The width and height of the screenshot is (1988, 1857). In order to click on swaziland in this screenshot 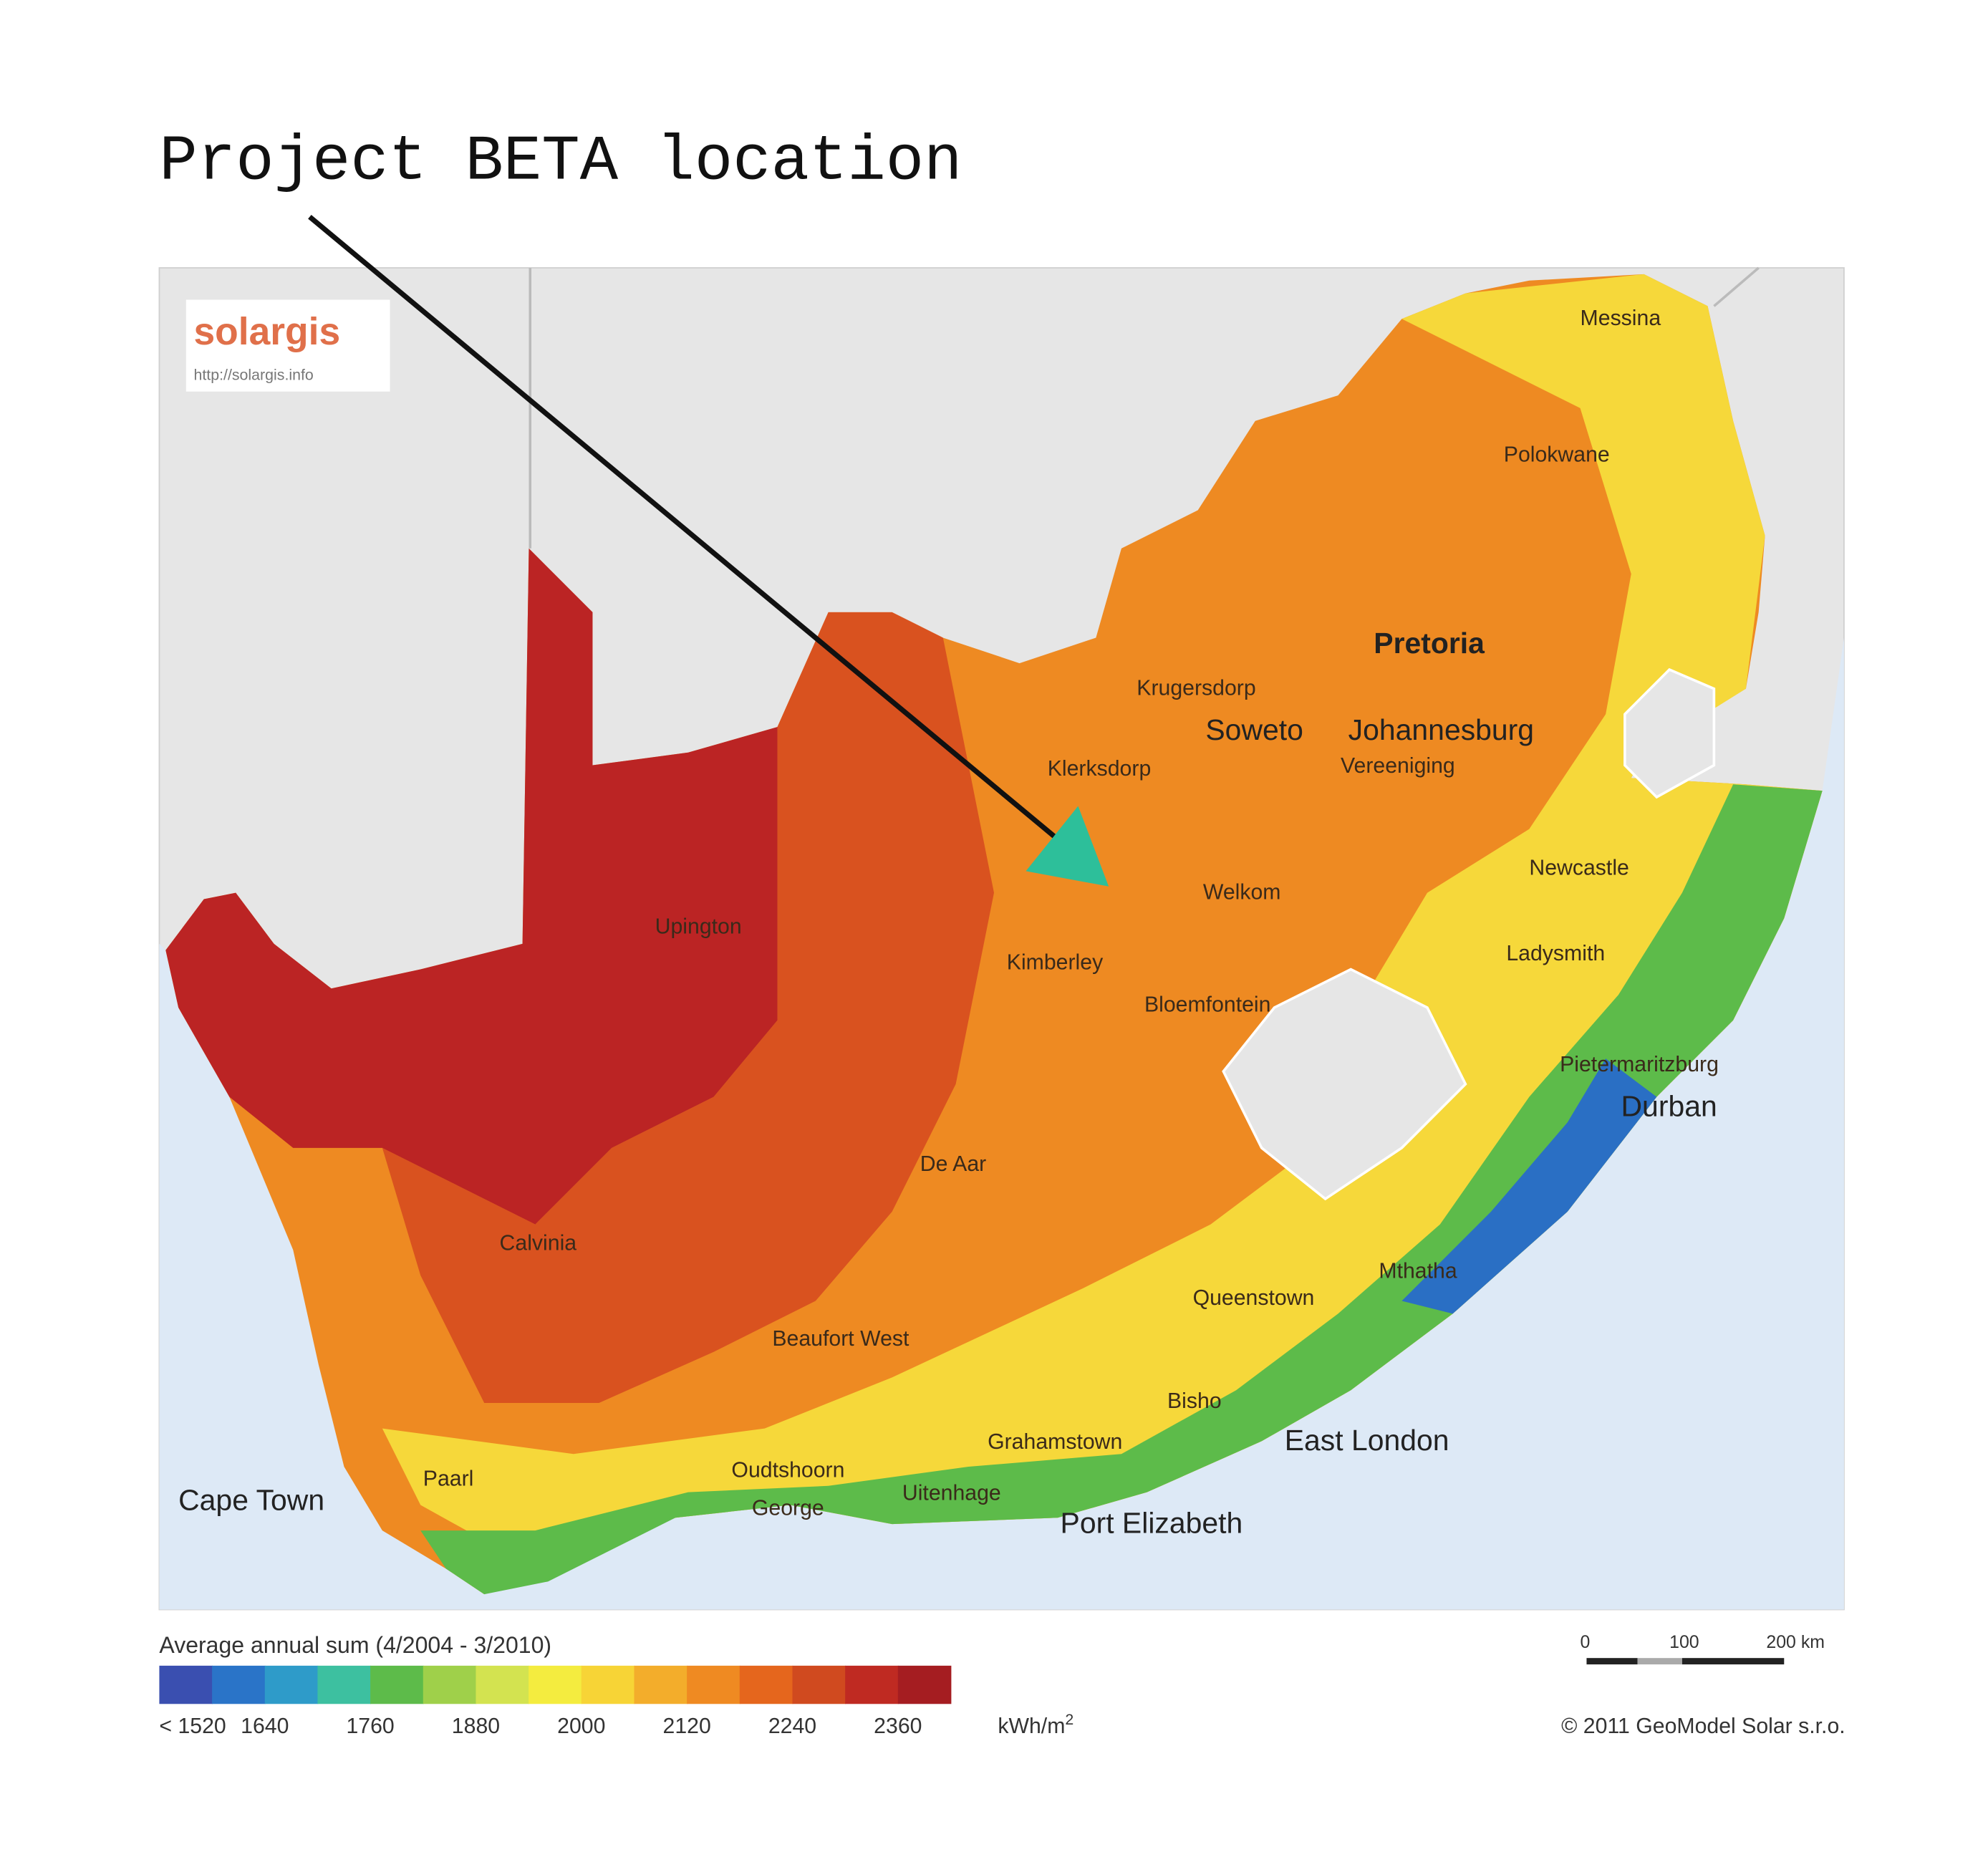, I will do `click(1669, 733)`.